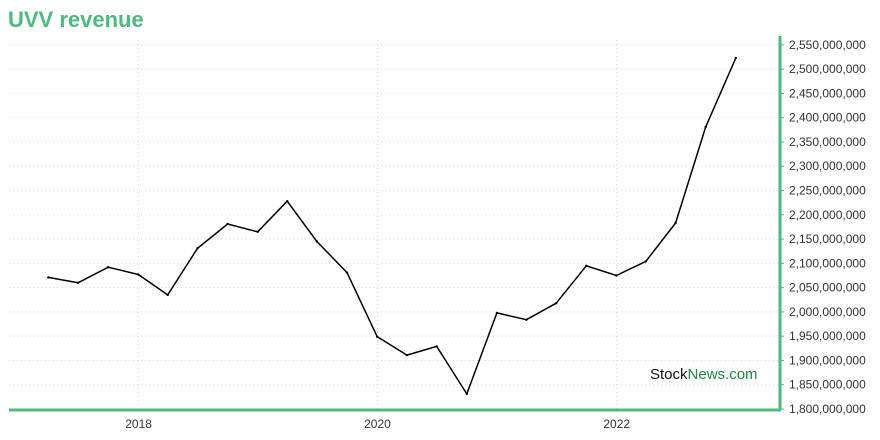 The height and width of the screenshot is (440, 880). What do you see at coordinates (827, 336) in the screenshot?
I see `y-tick-label: 1,950,000,000` at bounding box center [827, 336].